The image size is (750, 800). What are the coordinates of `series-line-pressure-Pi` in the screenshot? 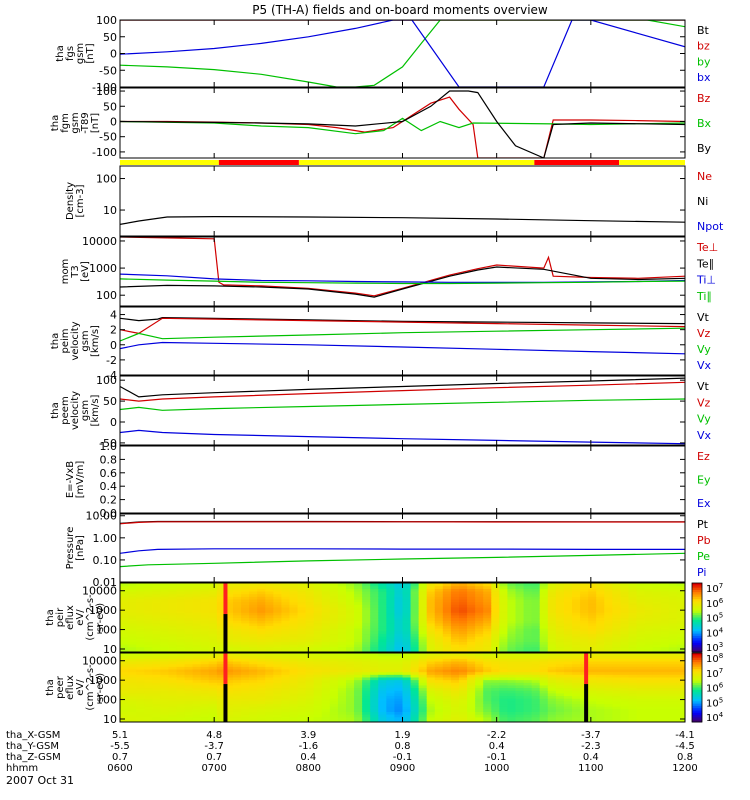 It's located at (402, 551).